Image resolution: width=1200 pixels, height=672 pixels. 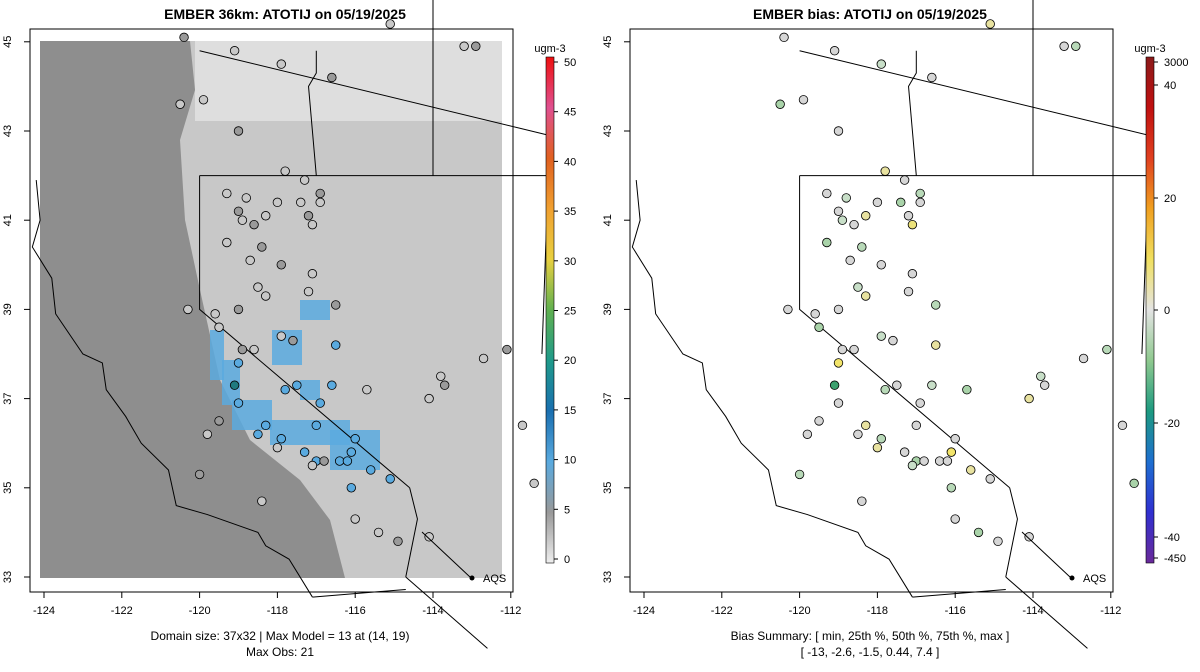 I want to click on colorbar-tick-label: 20, so click(x=1170, y=199).